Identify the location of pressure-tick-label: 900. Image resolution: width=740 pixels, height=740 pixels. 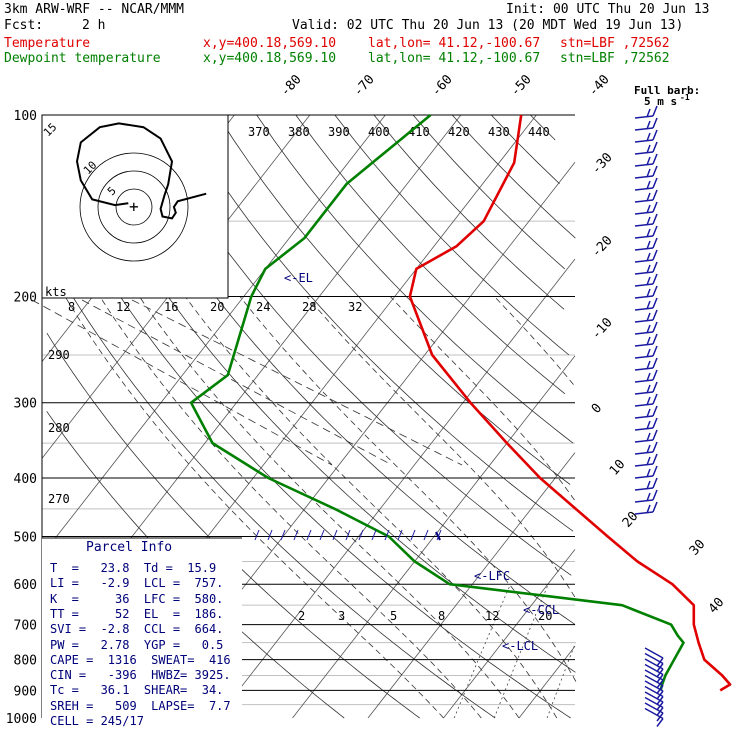
(25, 691).